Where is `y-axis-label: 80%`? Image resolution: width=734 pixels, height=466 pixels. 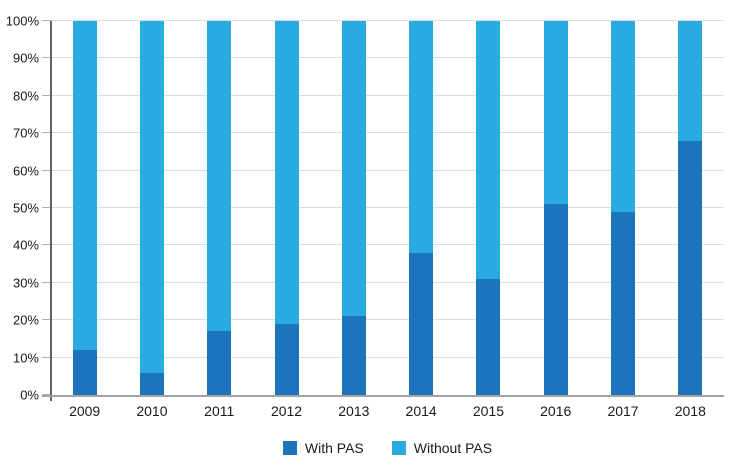 y-axis-label: 80% is located at coordinates (25, 96).